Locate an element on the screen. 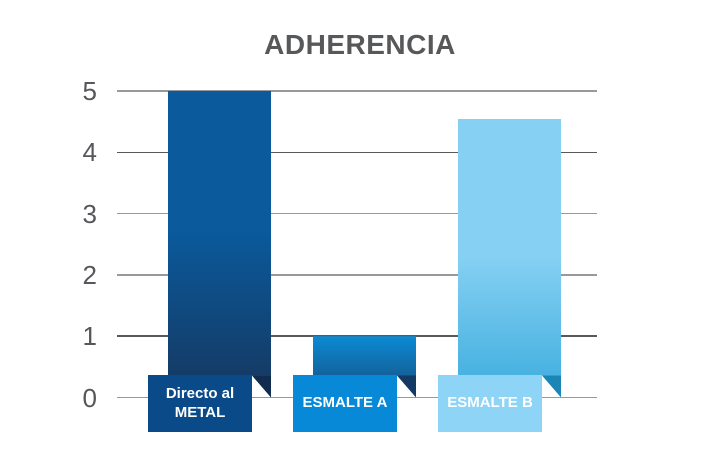 This screenshot has height=470, width=720. bar-label-esmalte-a-line-1: ESMALTE A is located at coordinates (345, 403).